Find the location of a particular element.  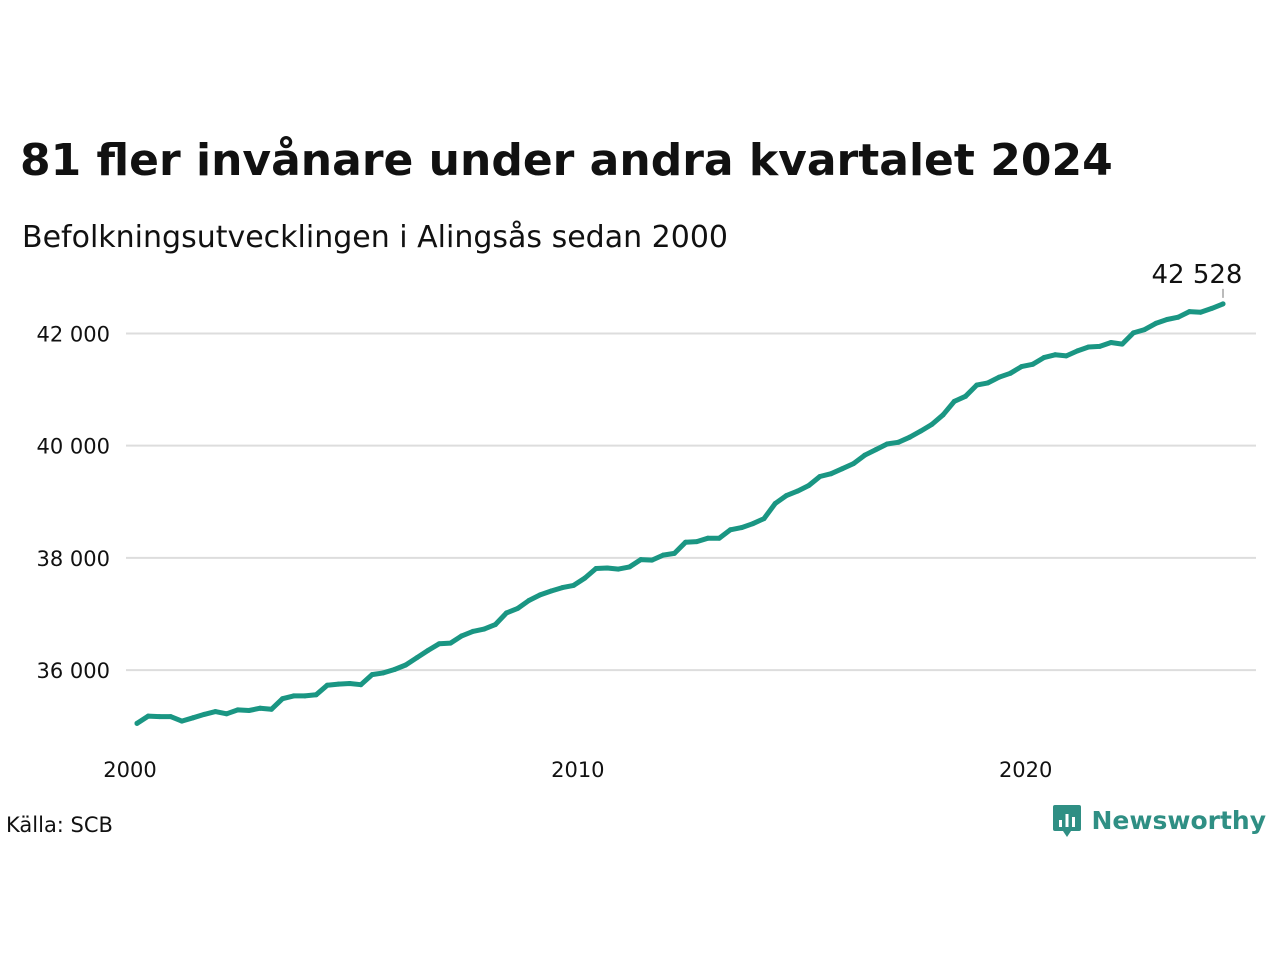

x-axis-tick-labels: 2000 2010 2020 is located at coordinates (577, 770).